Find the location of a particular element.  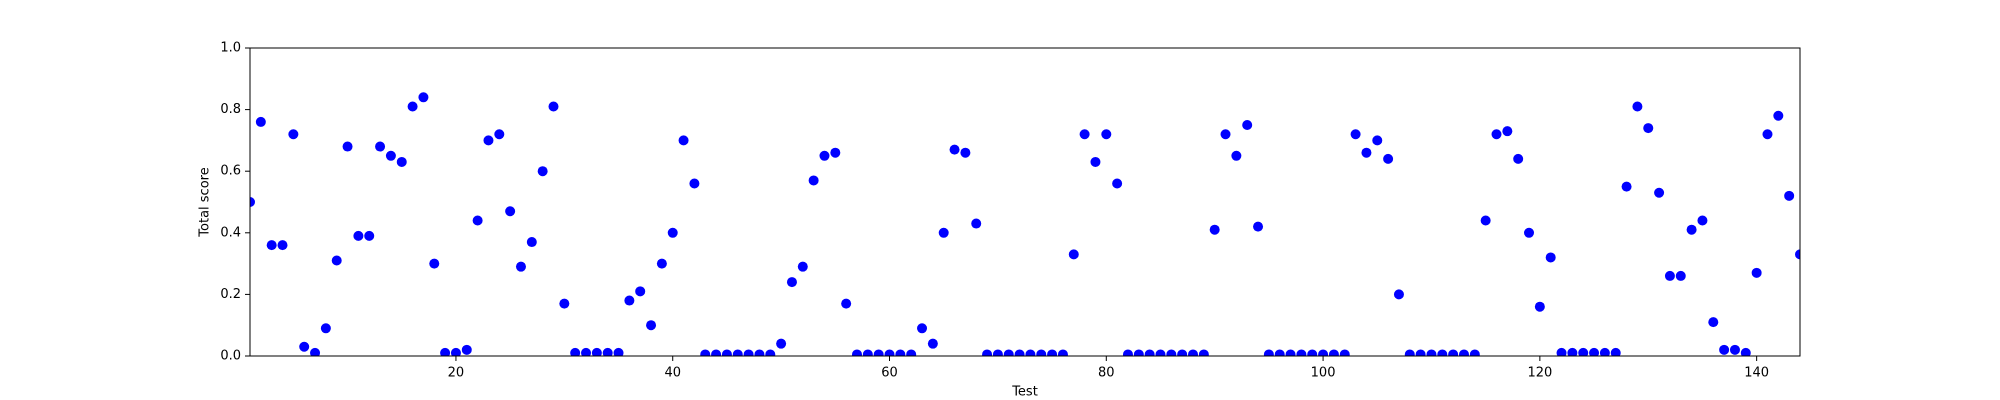

y-axis-label: Total score is located at coordinates (205, 202).